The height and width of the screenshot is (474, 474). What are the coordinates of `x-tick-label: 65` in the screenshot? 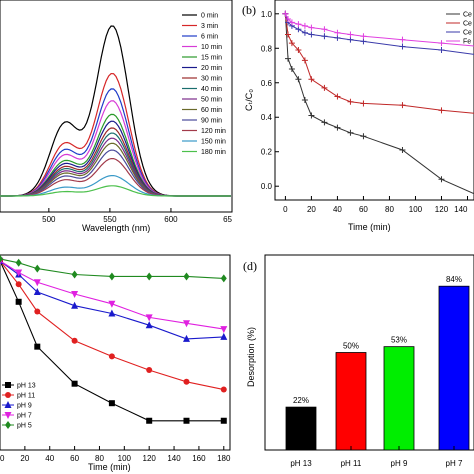 It's located at (227, 219).